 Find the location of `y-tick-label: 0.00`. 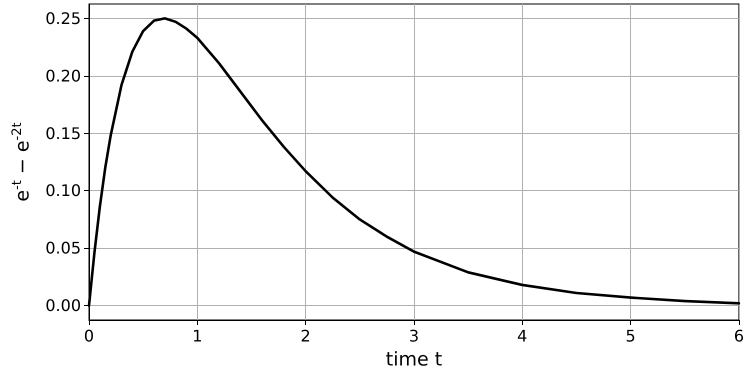

y-tick-label: 0.00 is located at coordinates (63, 306).